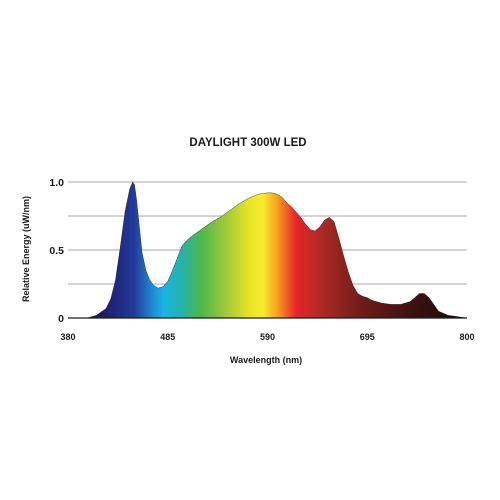 The width and height of the screenshot is (500, 500). I want to click on y-tick-labels: 0 0.5 1.0, so click(56, 251).